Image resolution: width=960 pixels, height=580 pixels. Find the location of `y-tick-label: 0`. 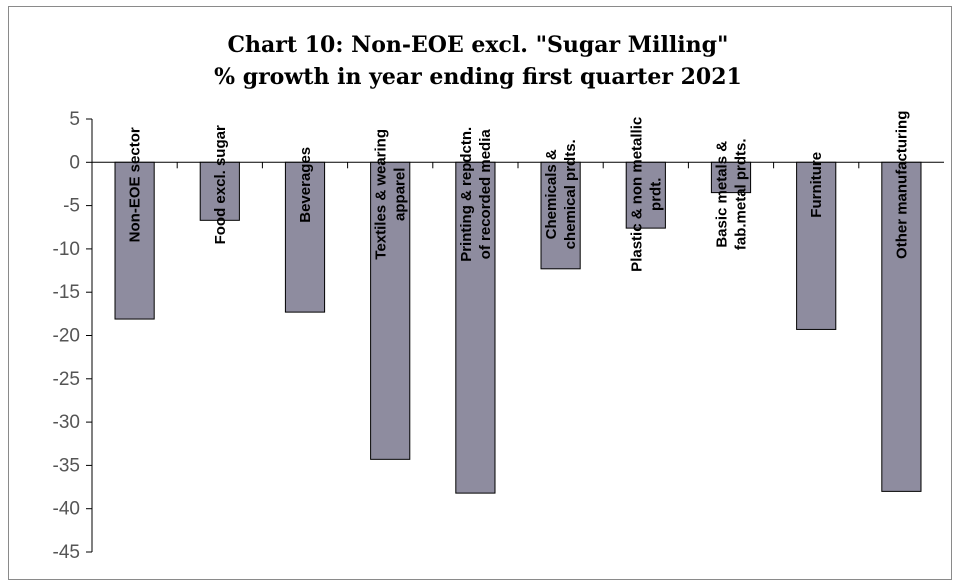

y-tick-label: 0 is located at coordinates (74, 162).